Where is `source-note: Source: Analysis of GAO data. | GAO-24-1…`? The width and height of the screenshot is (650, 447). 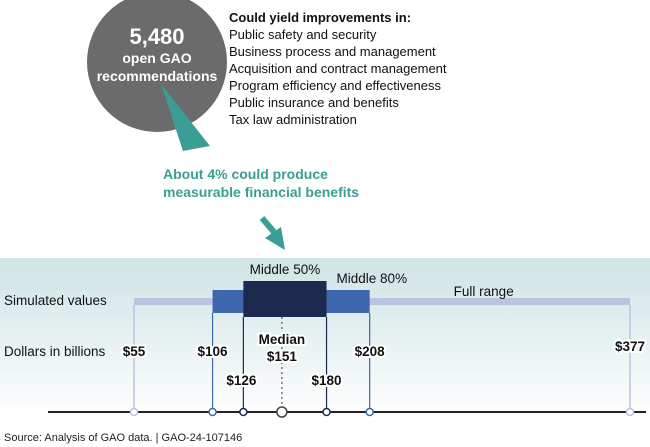
source-note: Source: Analysis of GAO data. | GAO-24-1… is located at coordinates (123, 438).